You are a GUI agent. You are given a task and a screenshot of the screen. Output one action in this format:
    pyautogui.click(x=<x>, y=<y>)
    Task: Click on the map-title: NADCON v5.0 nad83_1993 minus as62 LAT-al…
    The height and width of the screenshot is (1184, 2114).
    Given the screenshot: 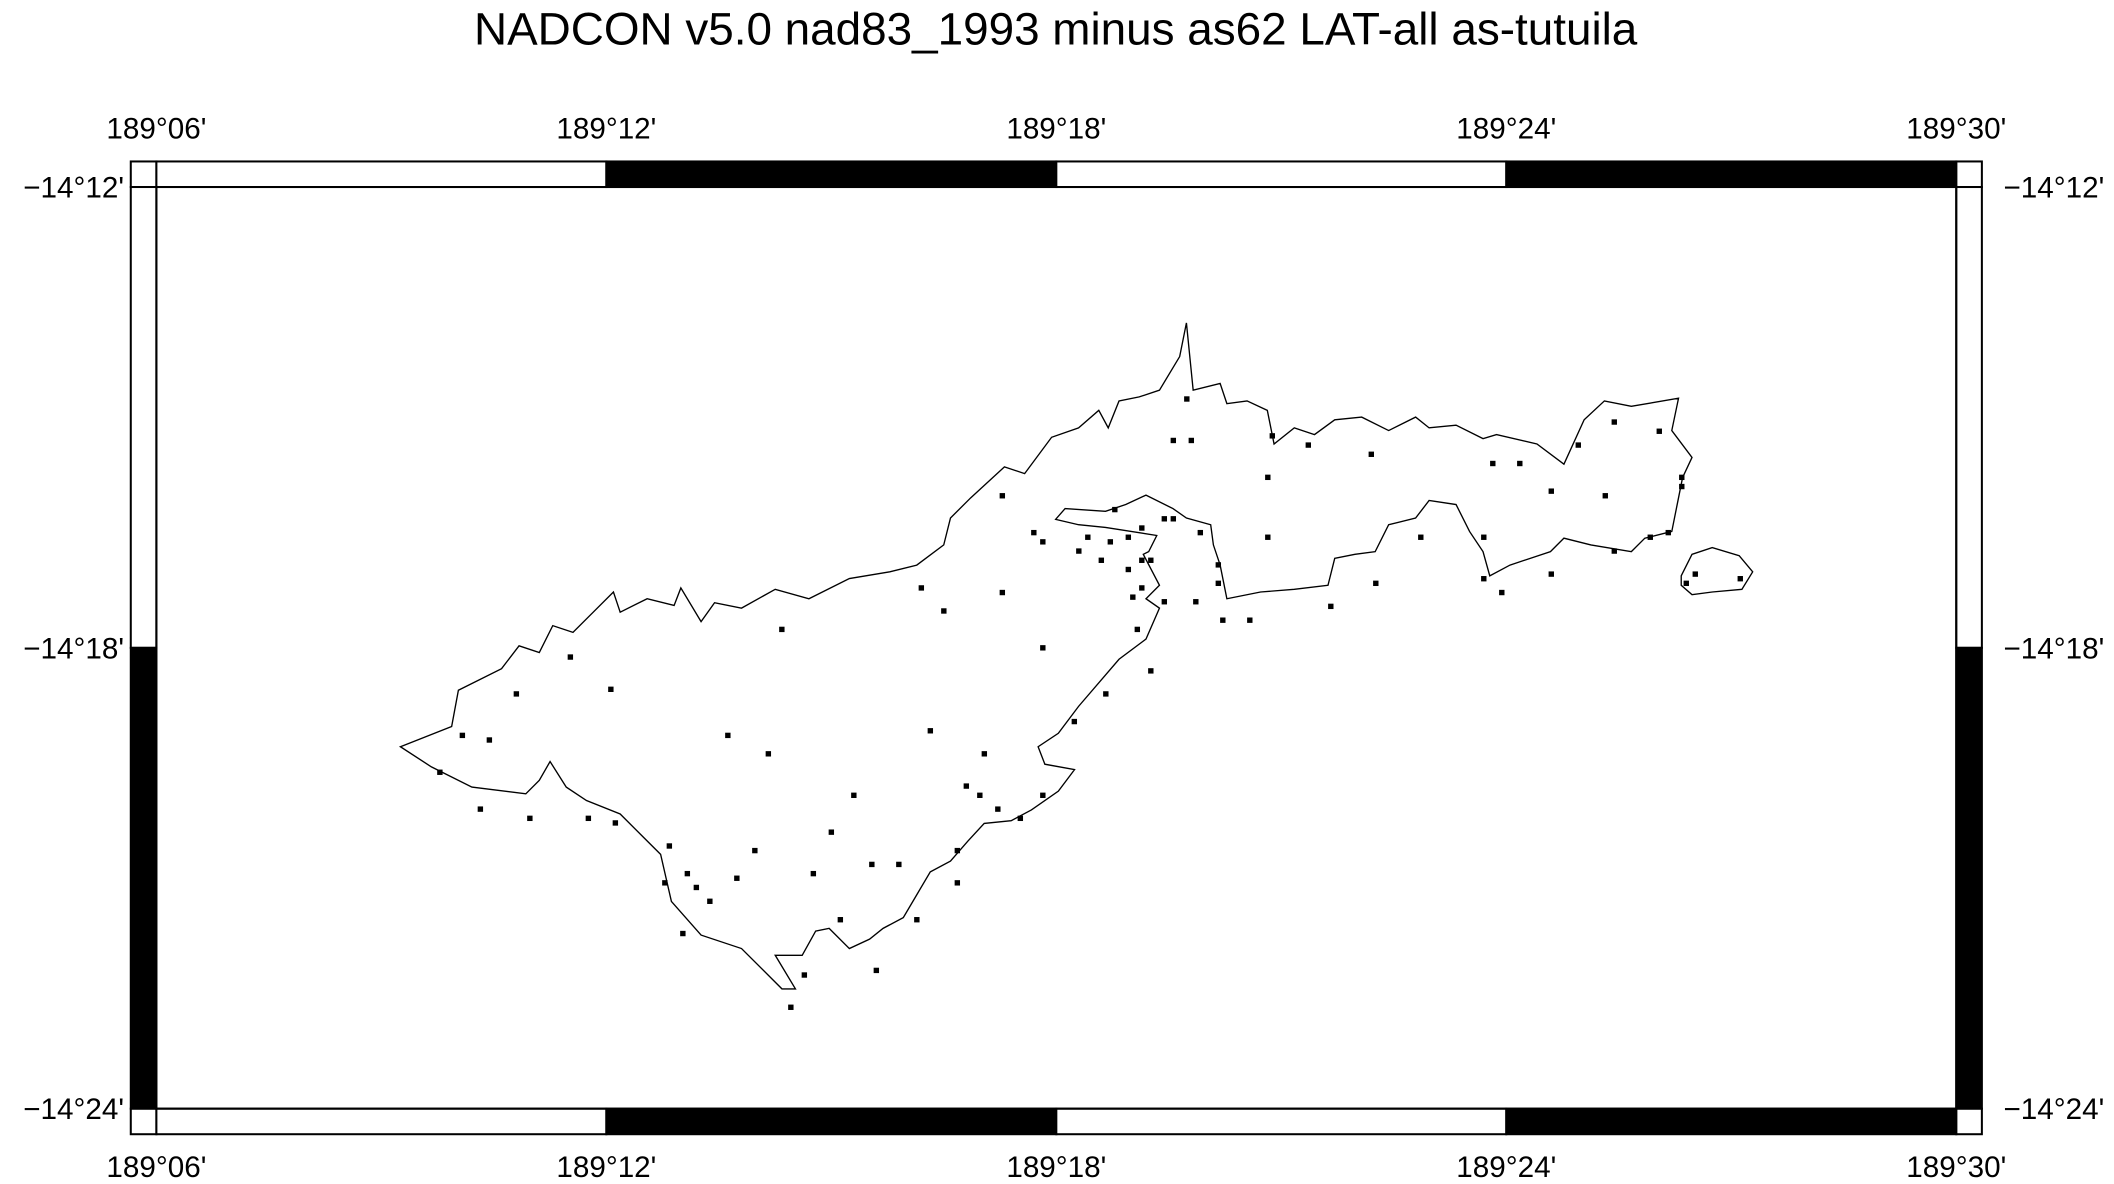 What is the action you would take?
    pyautogui.click(x=1056, y=28)
    